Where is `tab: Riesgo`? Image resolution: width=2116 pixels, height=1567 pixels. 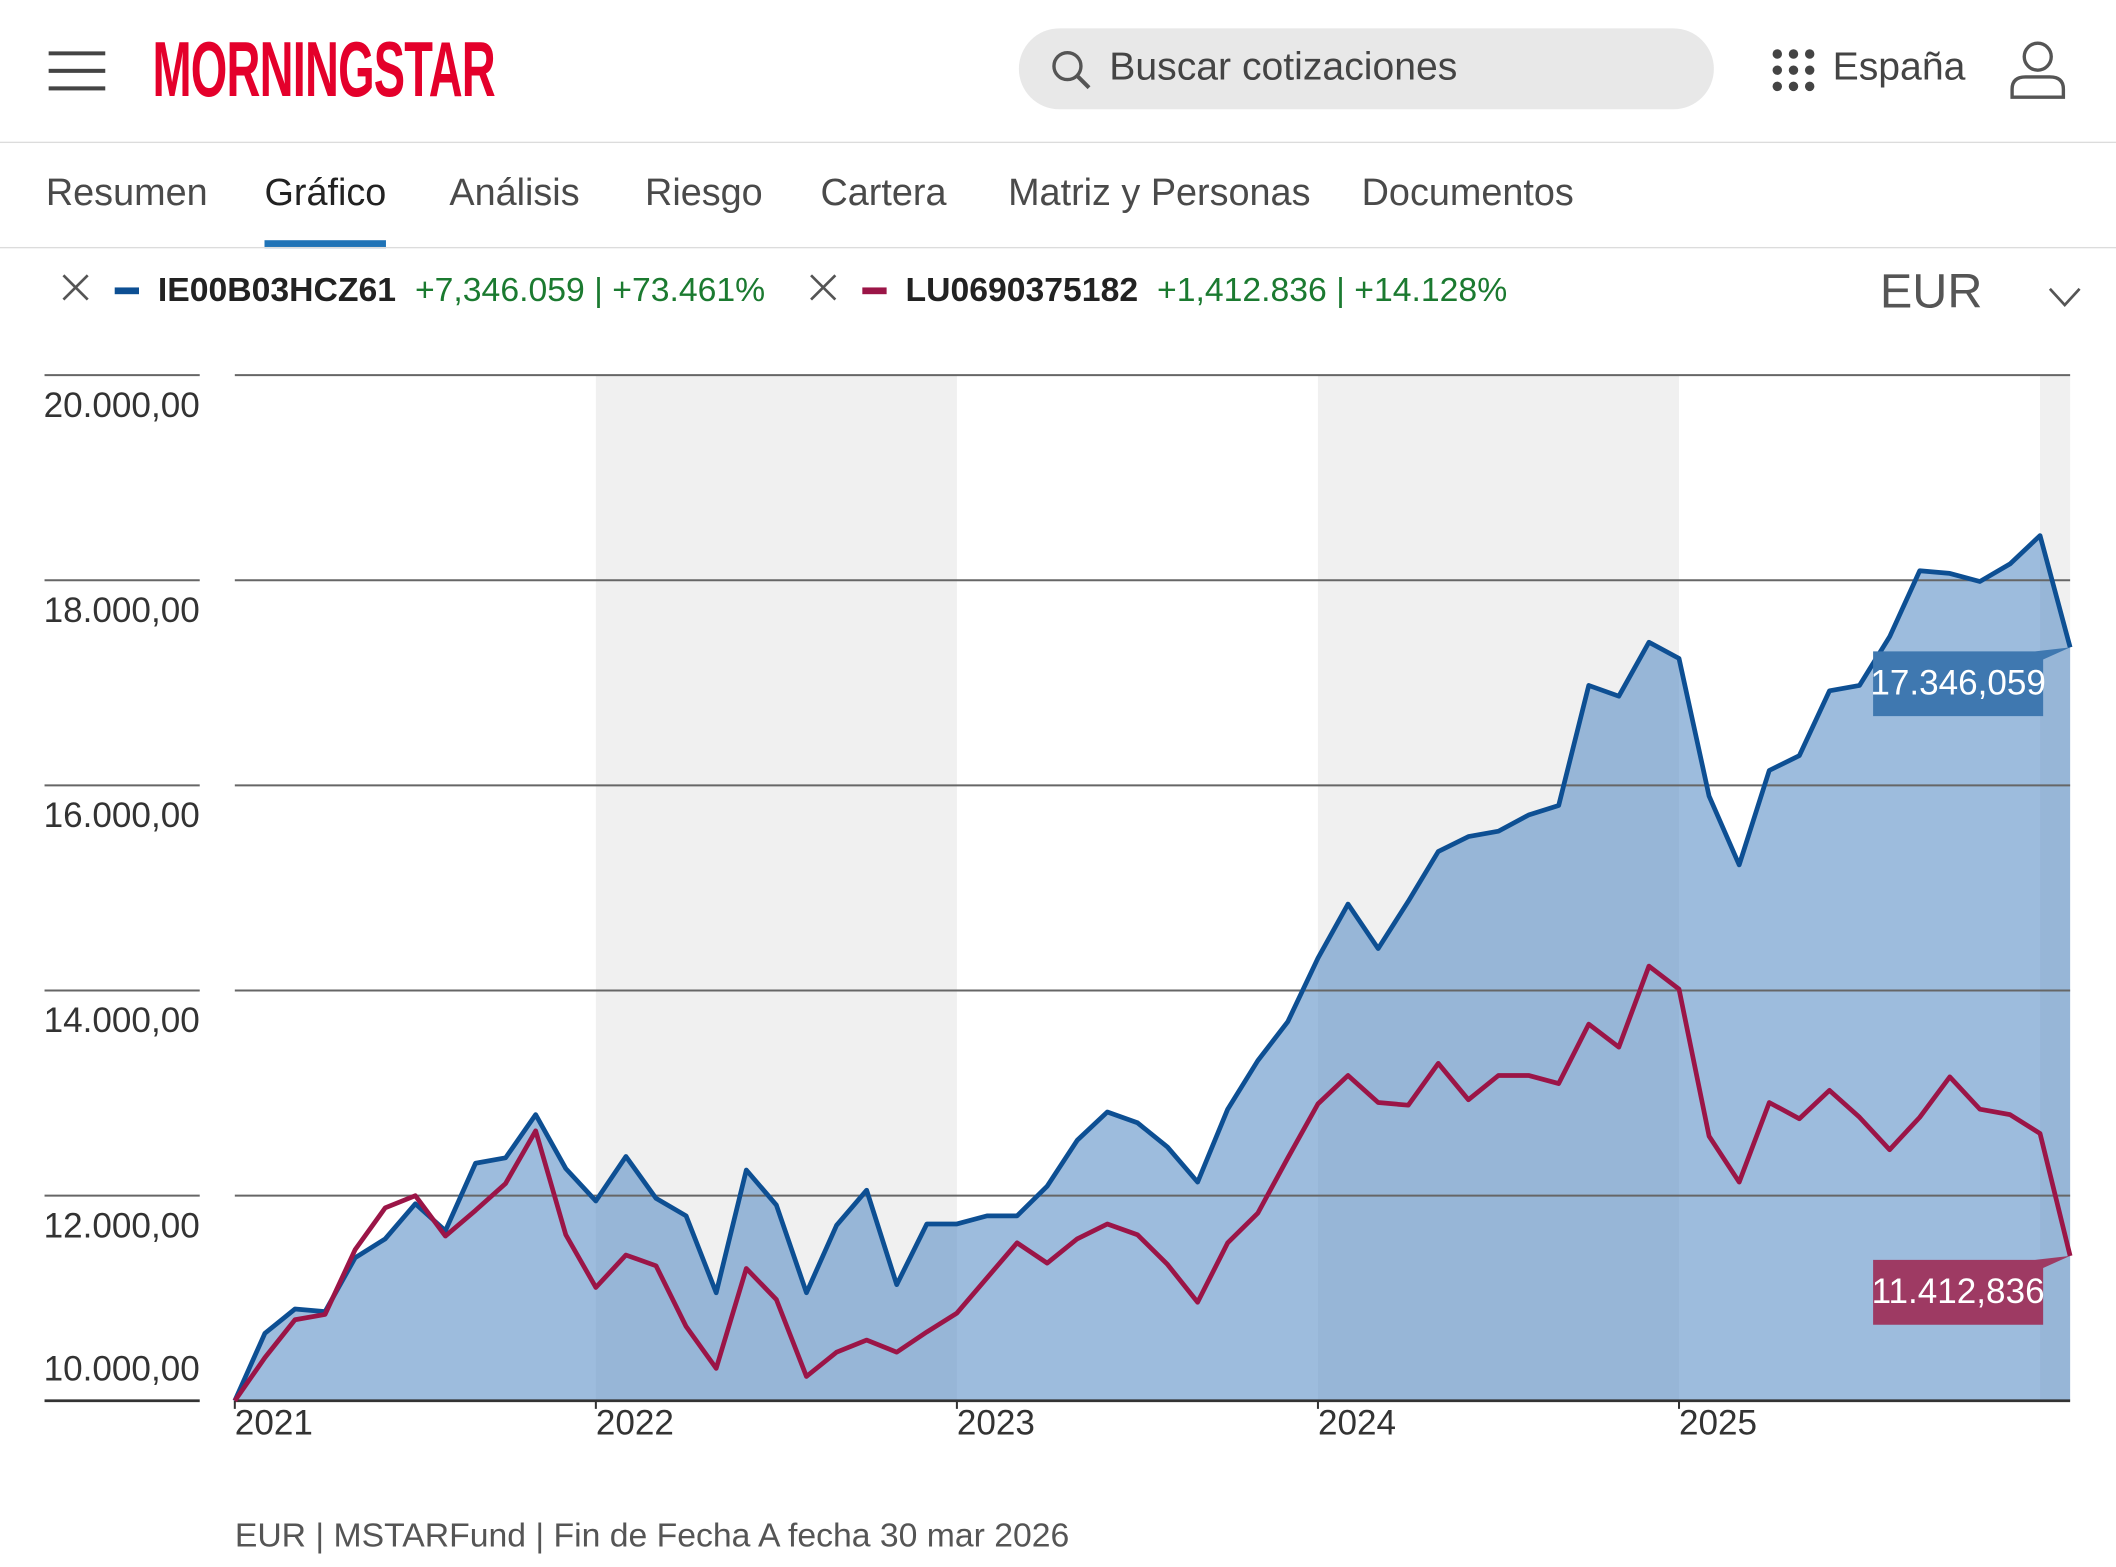 tab: Riesgo is located at coordinates (704, 192).